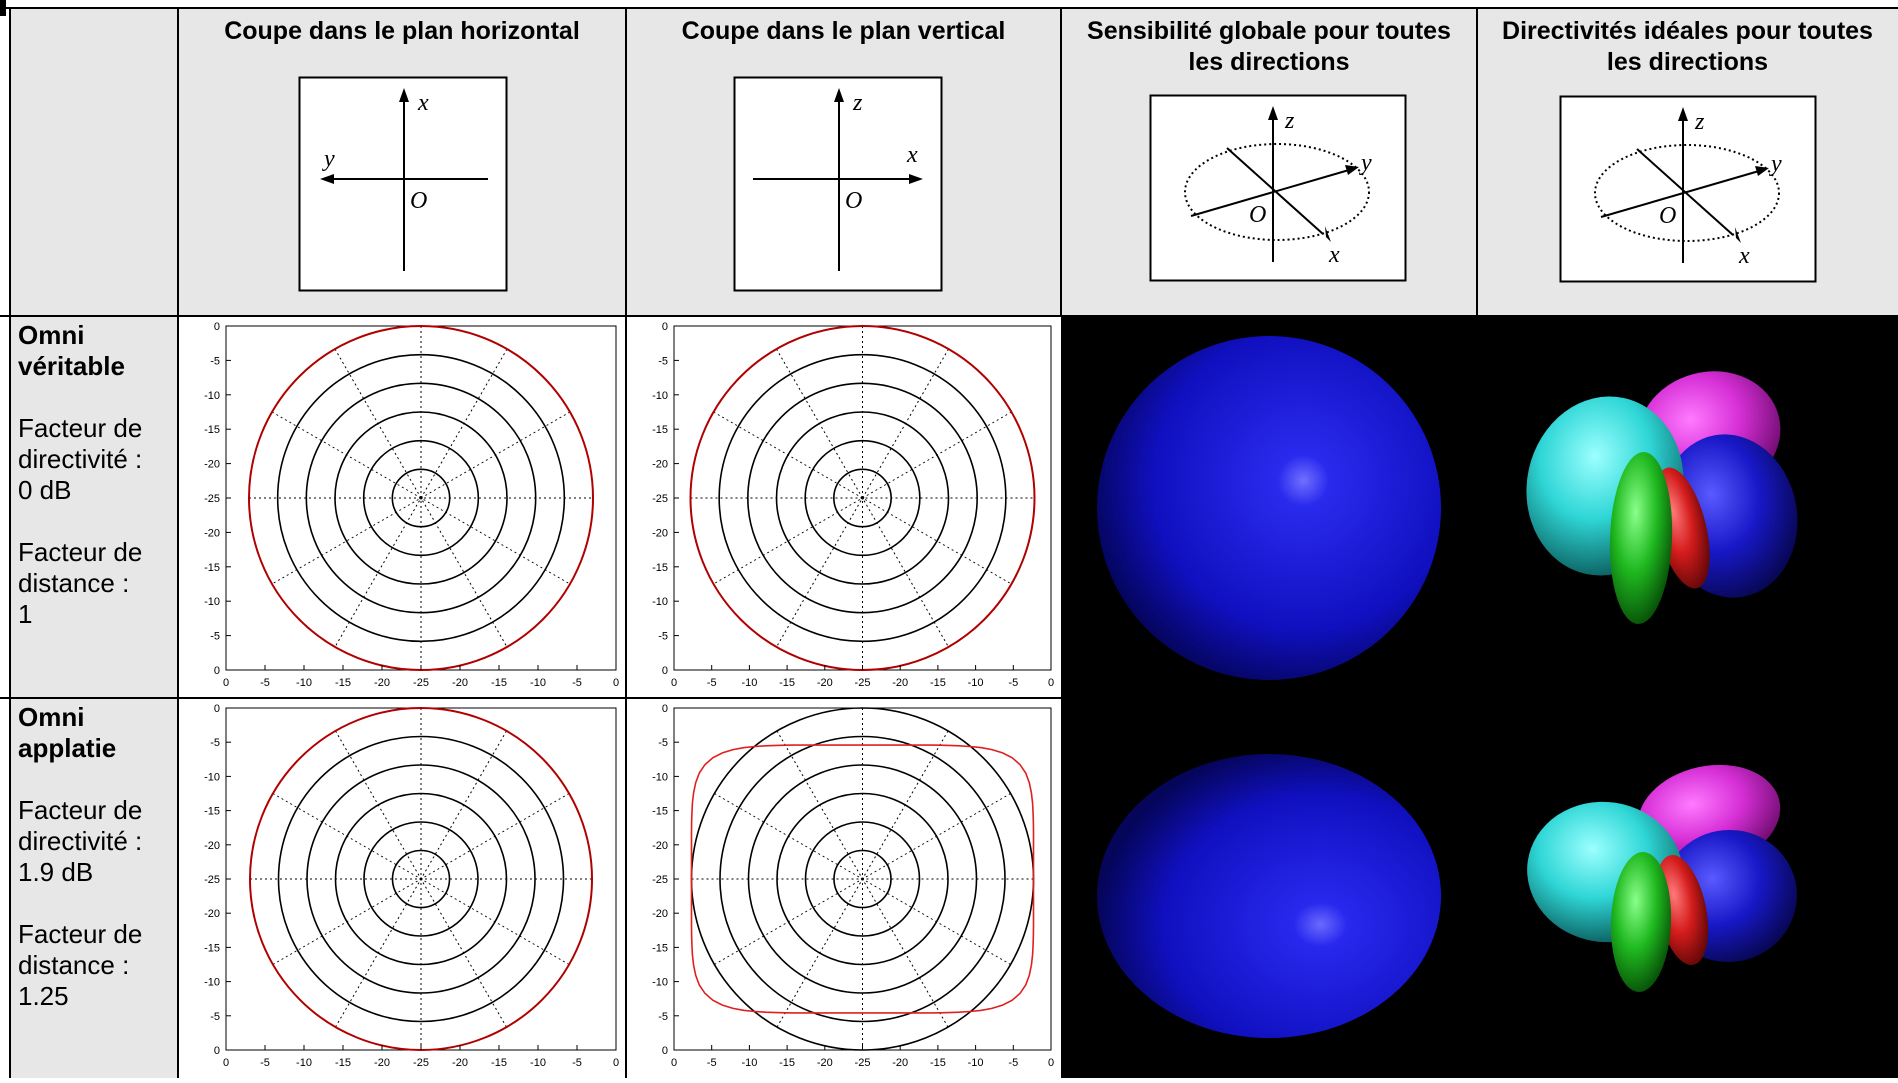 Image resolution: width=1898 pixels, height=1083 pixels. Describe the element at coordinates (80, 810) in the screenshot. I see `directivity-label-line: Facteur de` at that location.